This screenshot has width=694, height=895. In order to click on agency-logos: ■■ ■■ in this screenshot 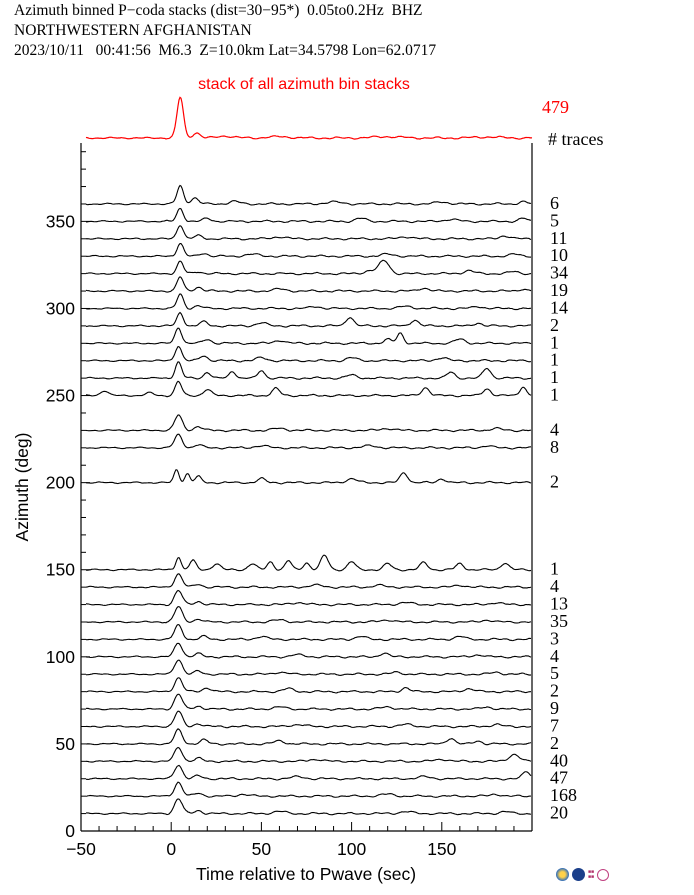, I will do `click(583, 874)`.